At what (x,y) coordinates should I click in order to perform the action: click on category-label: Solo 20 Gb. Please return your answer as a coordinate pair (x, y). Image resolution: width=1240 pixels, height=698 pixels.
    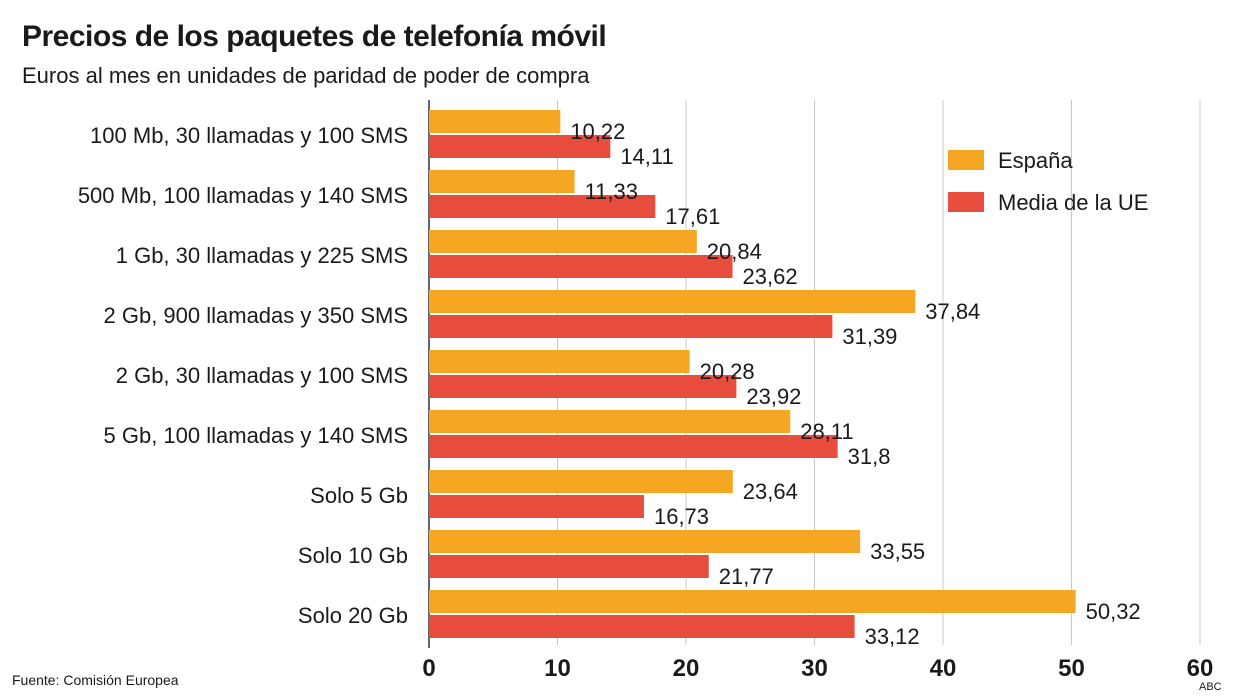
    Looking at the image, I should click on (353, 615).